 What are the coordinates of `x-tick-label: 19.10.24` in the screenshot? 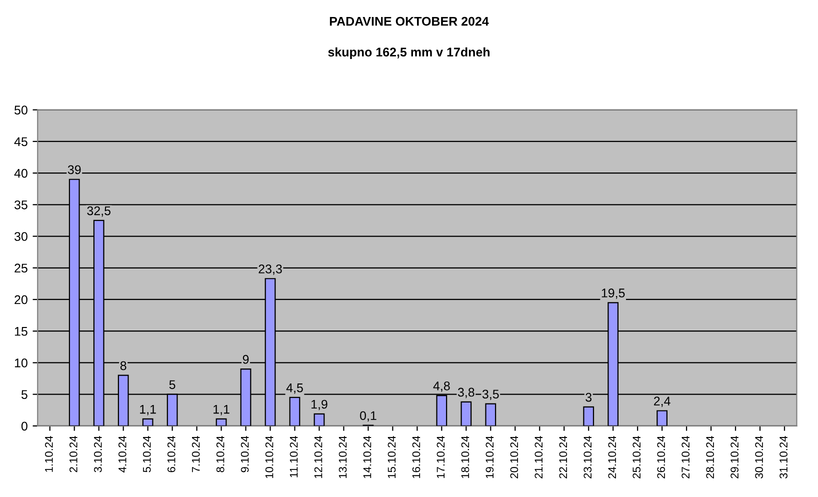 It's located at (490, 457).